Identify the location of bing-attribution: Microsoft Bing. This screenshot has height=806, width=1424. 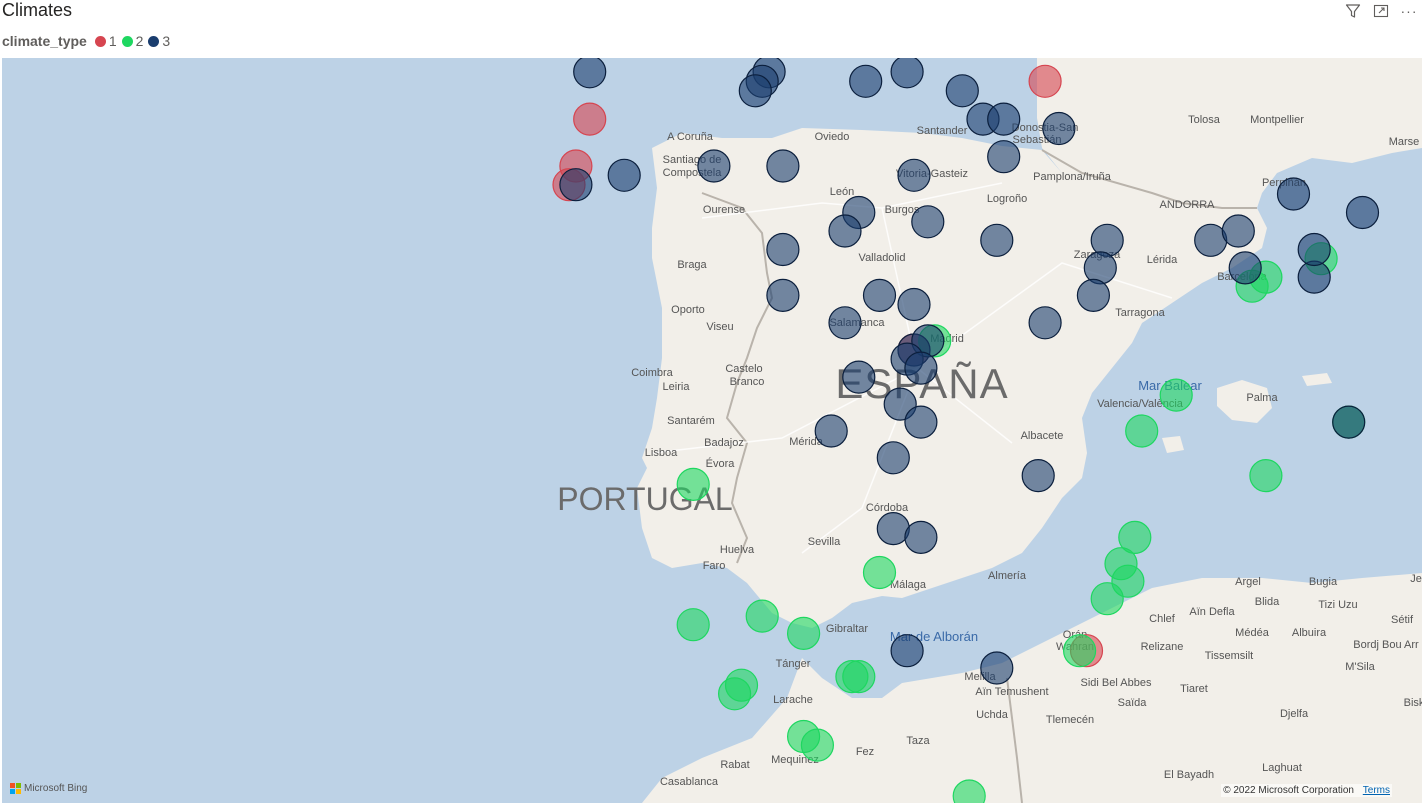
(48, 788).